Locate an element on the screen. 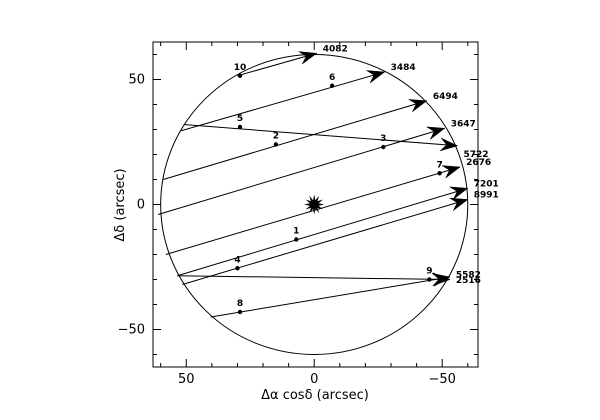  track-label: 2516 is located at coordinates (468, 281).